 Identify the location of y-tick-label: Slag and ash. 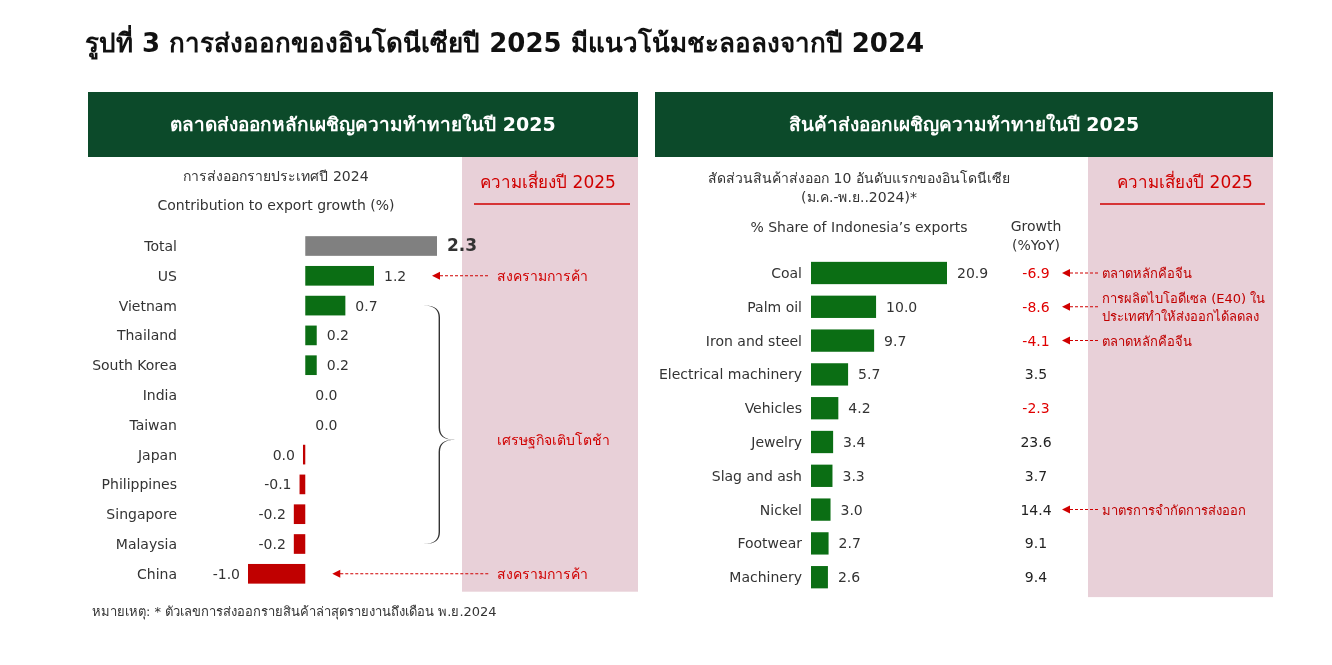
(756, 475).